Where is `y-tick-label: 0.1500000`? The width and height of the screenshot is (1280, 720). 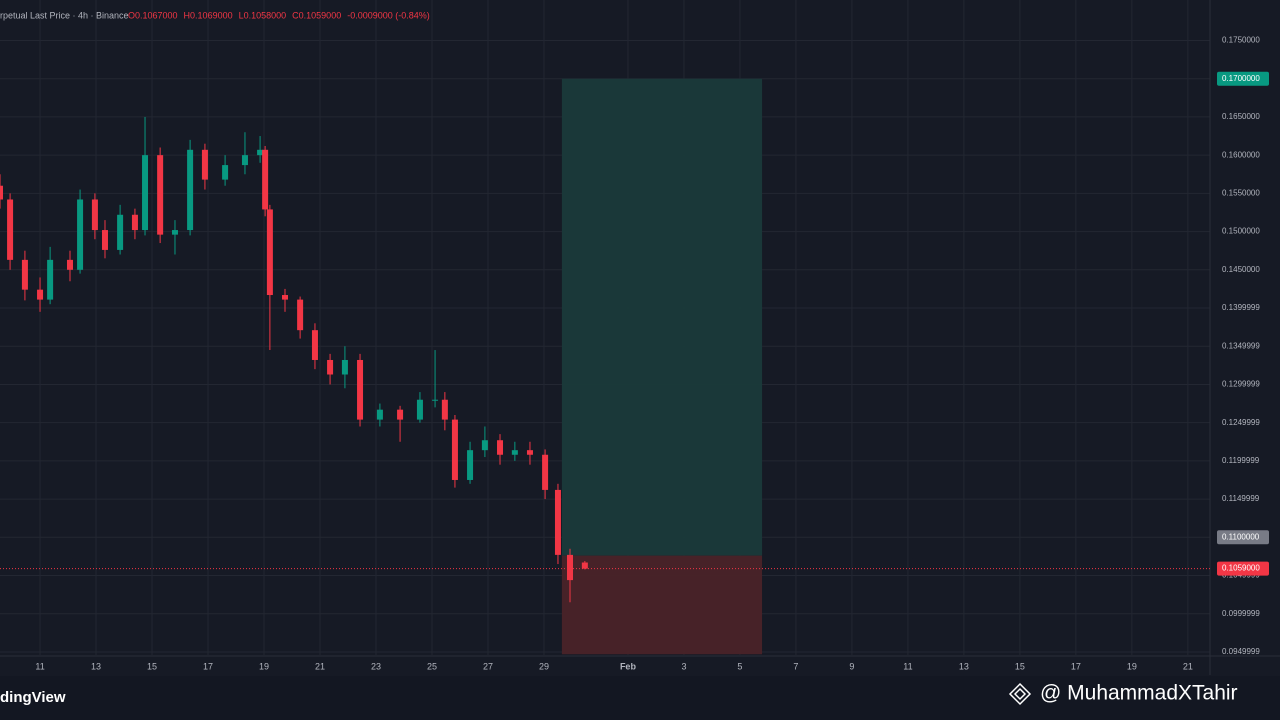
y-tick-label: 0.1500000 is located at coordinates (1241, 231).